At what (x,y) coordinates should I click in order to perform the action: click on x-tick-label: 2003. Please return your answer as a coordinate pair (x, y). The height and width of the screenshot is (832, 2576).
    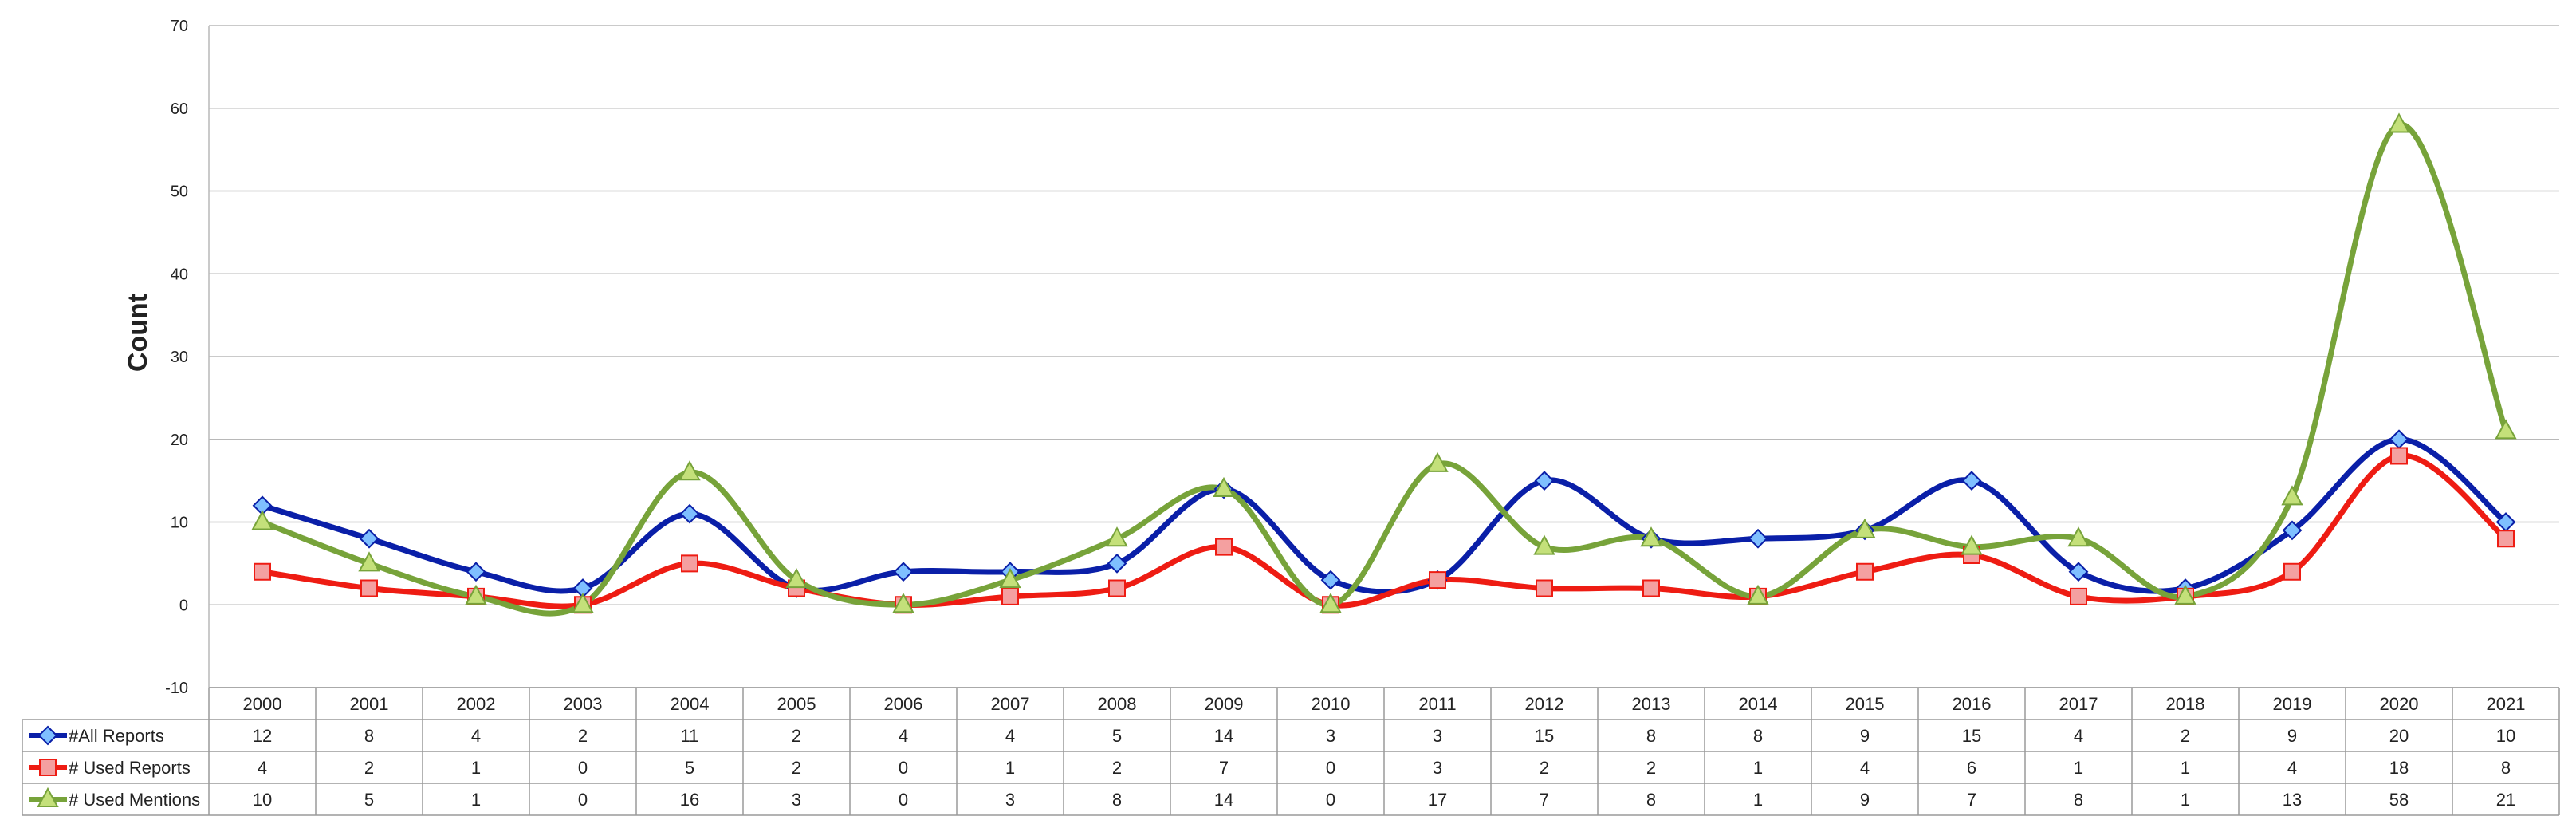
    Looking at the image, I should click on (584, 704).